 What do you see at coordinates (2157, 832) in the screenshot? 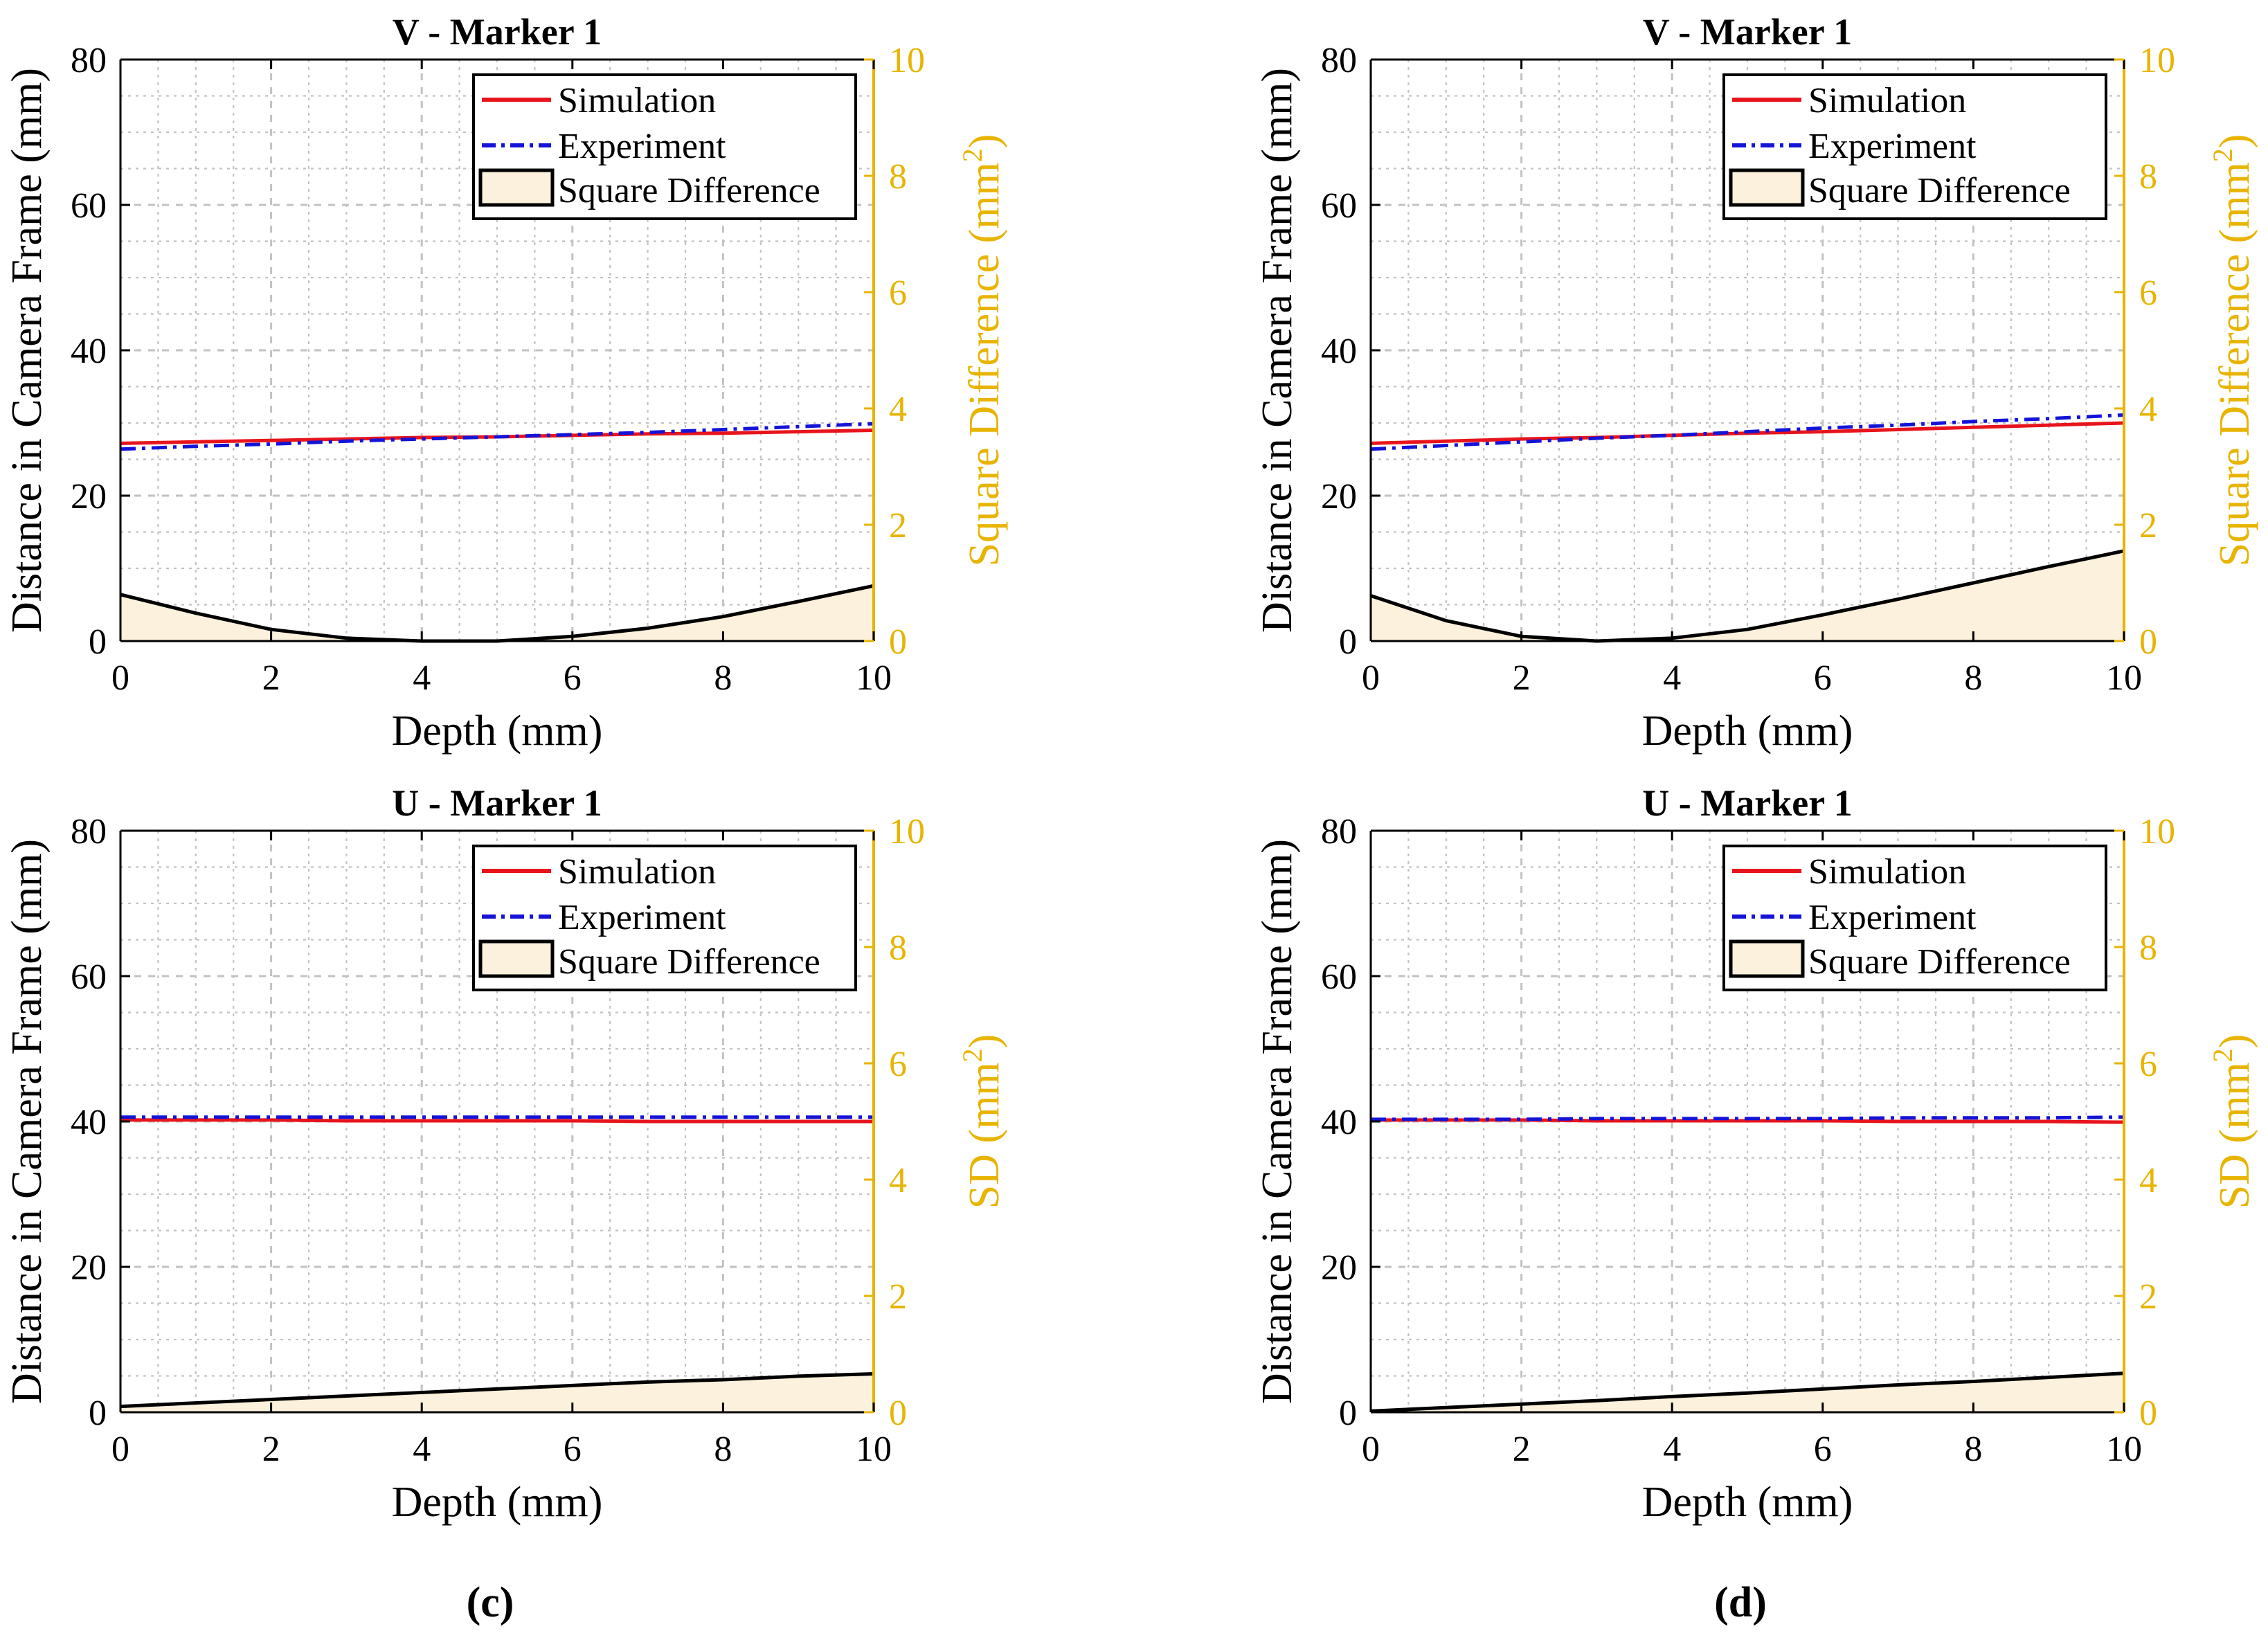
I see `y2-tick-label: 10` at bounding box center [2157, 832].